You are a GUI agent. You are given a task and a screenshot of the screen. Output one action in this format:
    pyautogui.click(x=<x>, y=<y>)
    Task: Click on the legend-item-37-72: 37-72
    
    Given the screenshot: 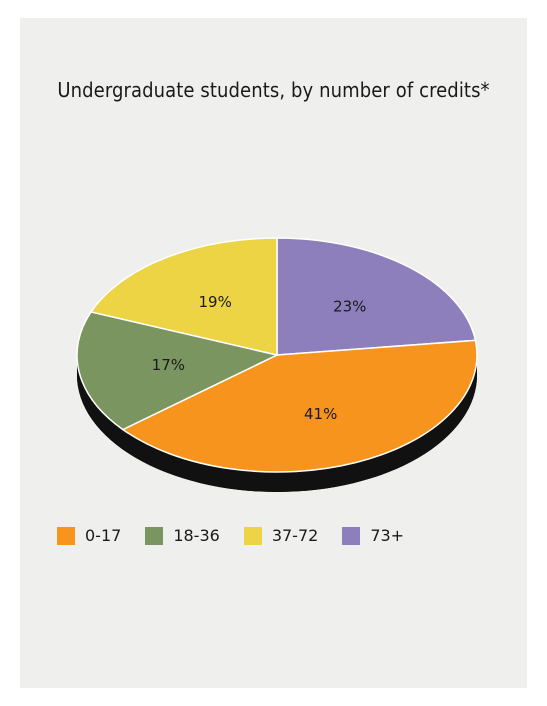 What is the action you would take?
    pyautogui.click(x=281, y=535)
    